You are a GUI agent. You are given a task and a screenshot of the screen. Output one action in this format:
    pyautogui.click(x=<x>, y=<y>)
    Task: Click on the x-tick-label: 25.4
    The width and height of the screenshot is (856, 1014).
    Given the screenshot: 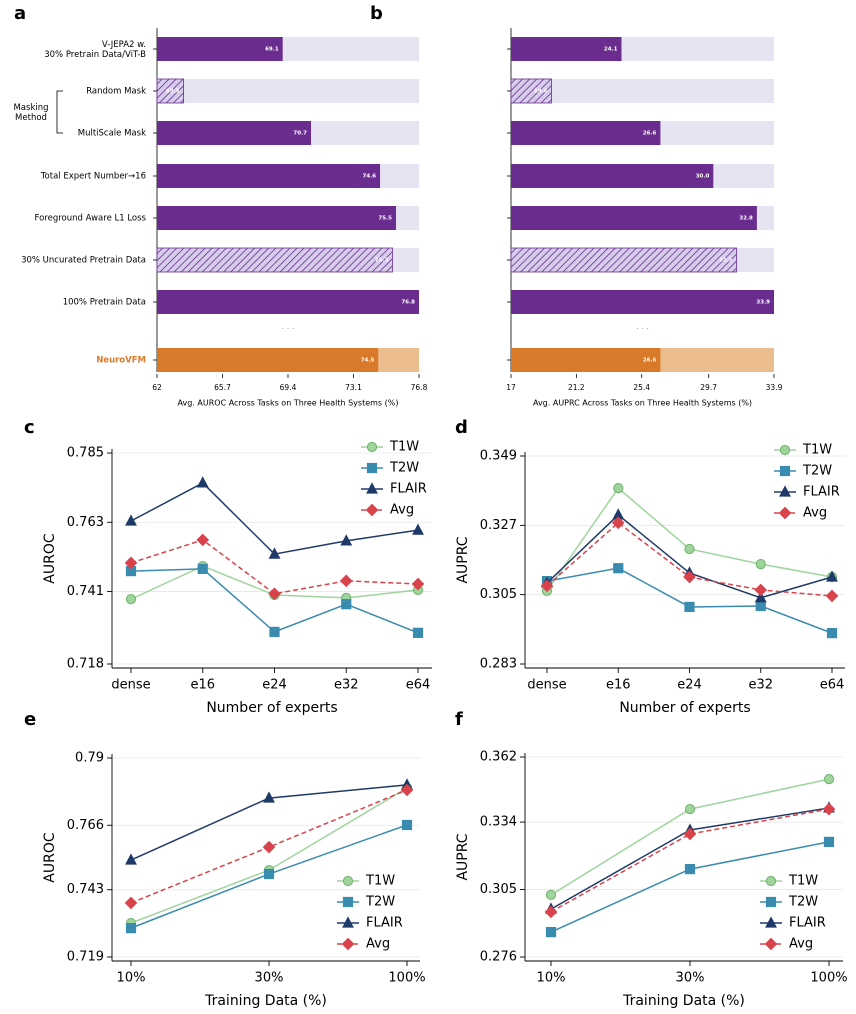 What is the action you would take?
    pyautogui.click(x=641, y=387)
    